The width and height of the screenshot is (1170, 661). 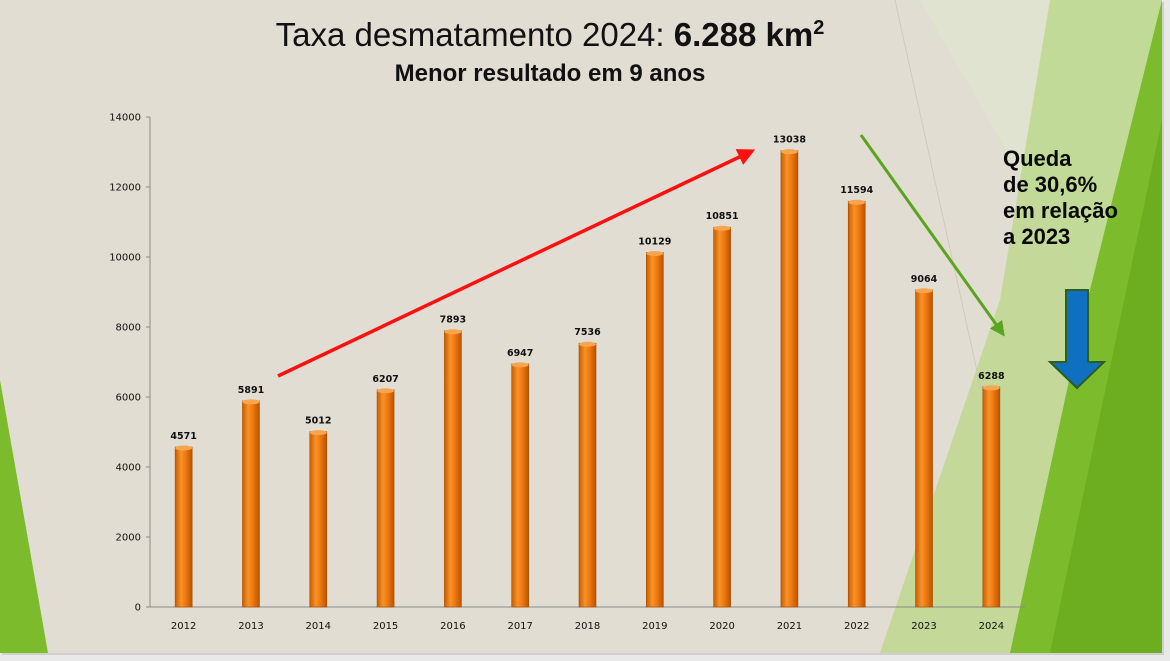 I want to click on bar-top-2023, so click(x=924, y=291).